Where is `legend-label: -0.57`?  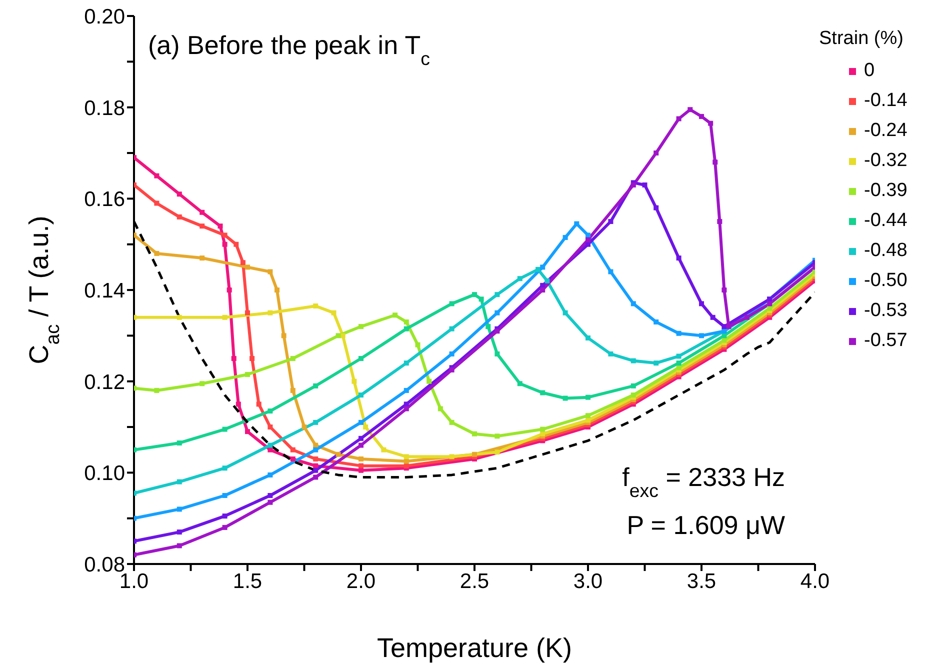
legend-label: -0.57 is located at coordinates (886, 341).